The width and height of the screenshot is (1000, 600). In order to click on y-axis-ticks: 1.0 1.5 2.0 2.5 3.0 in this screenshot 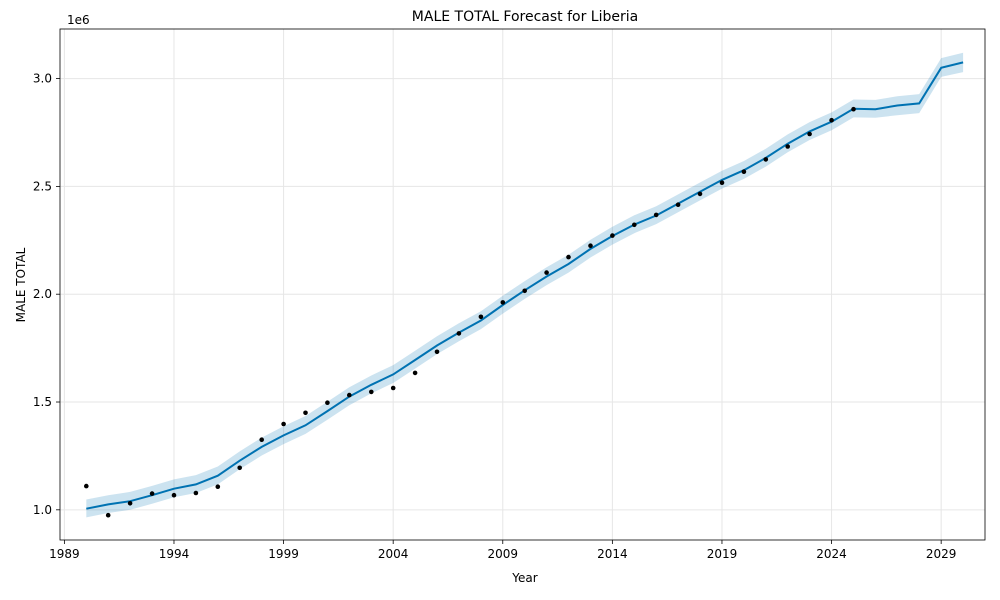, I will do `click(46, 294)`.